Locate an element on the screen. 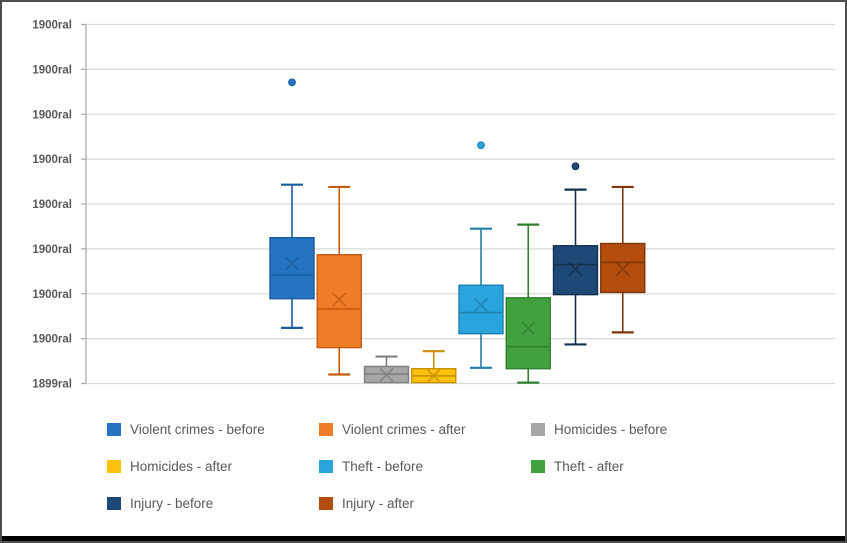 The width and height of the screenshot is (847, 543). legend-item-homicides-before: Homicides - before is located at coordinates (637, 429).